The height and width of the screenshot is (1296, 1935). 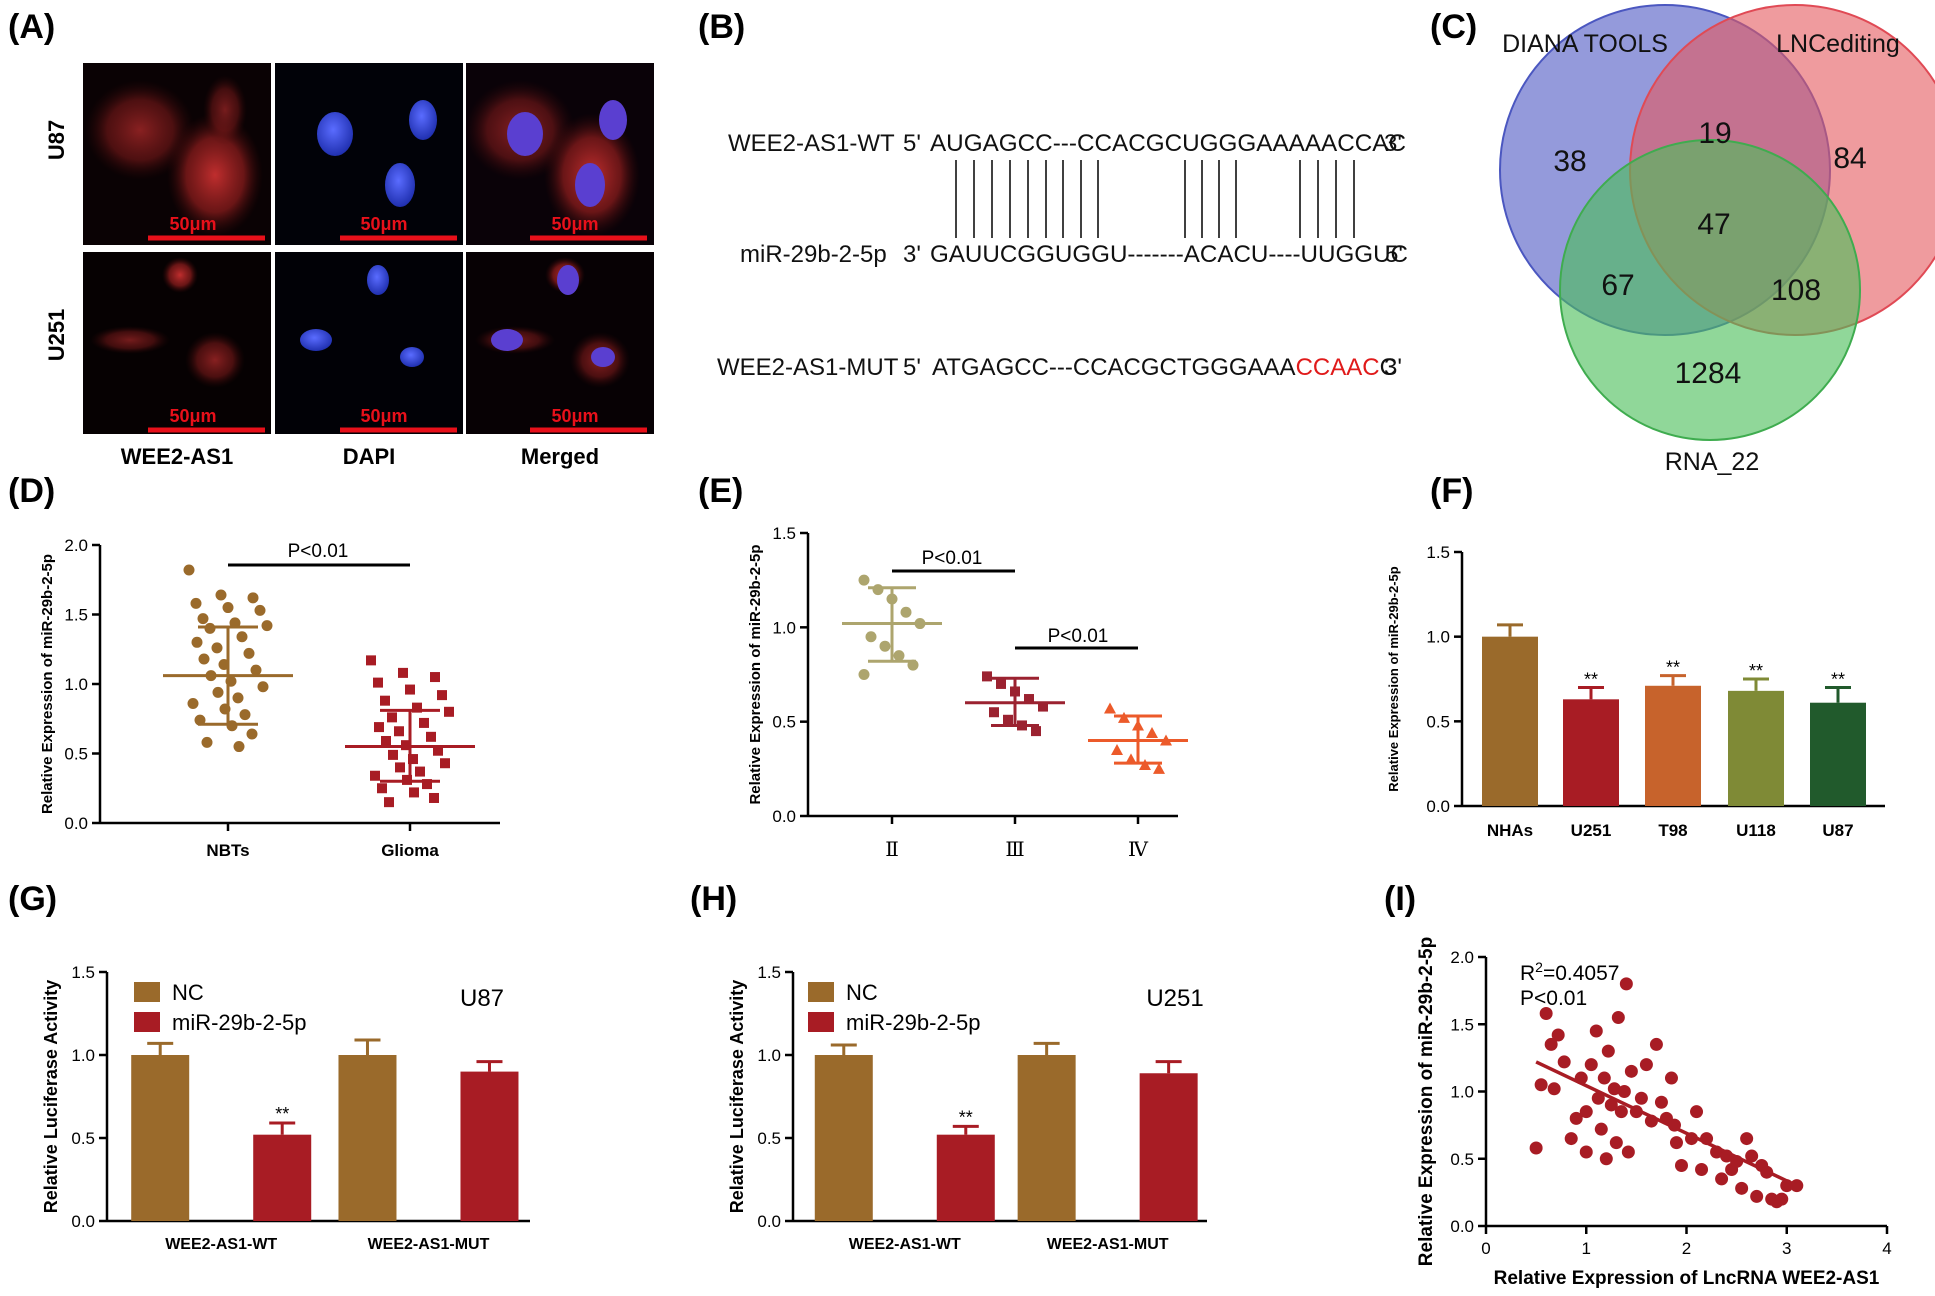 What do you see at coordinates (1586, 1248) in the screenshot?
I see `x-tick-label: 1` at bounding box center [1586, 1248].